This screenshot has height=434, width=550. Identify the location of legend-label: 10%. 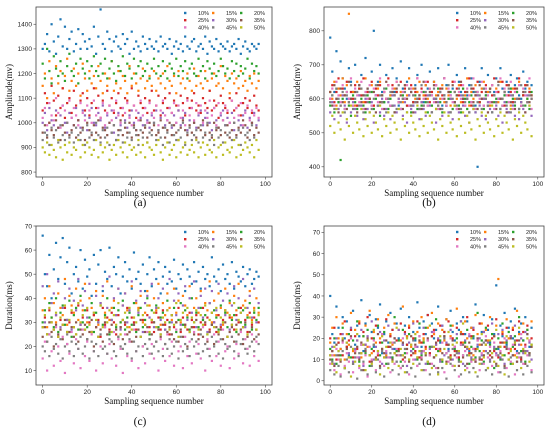
(203, 14).